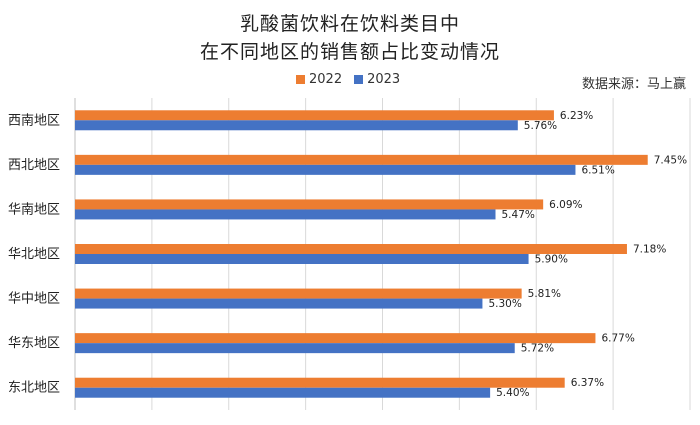 The image size is (700, 425). I want to click on legend-item-2023: 2023, so click(377, 79).